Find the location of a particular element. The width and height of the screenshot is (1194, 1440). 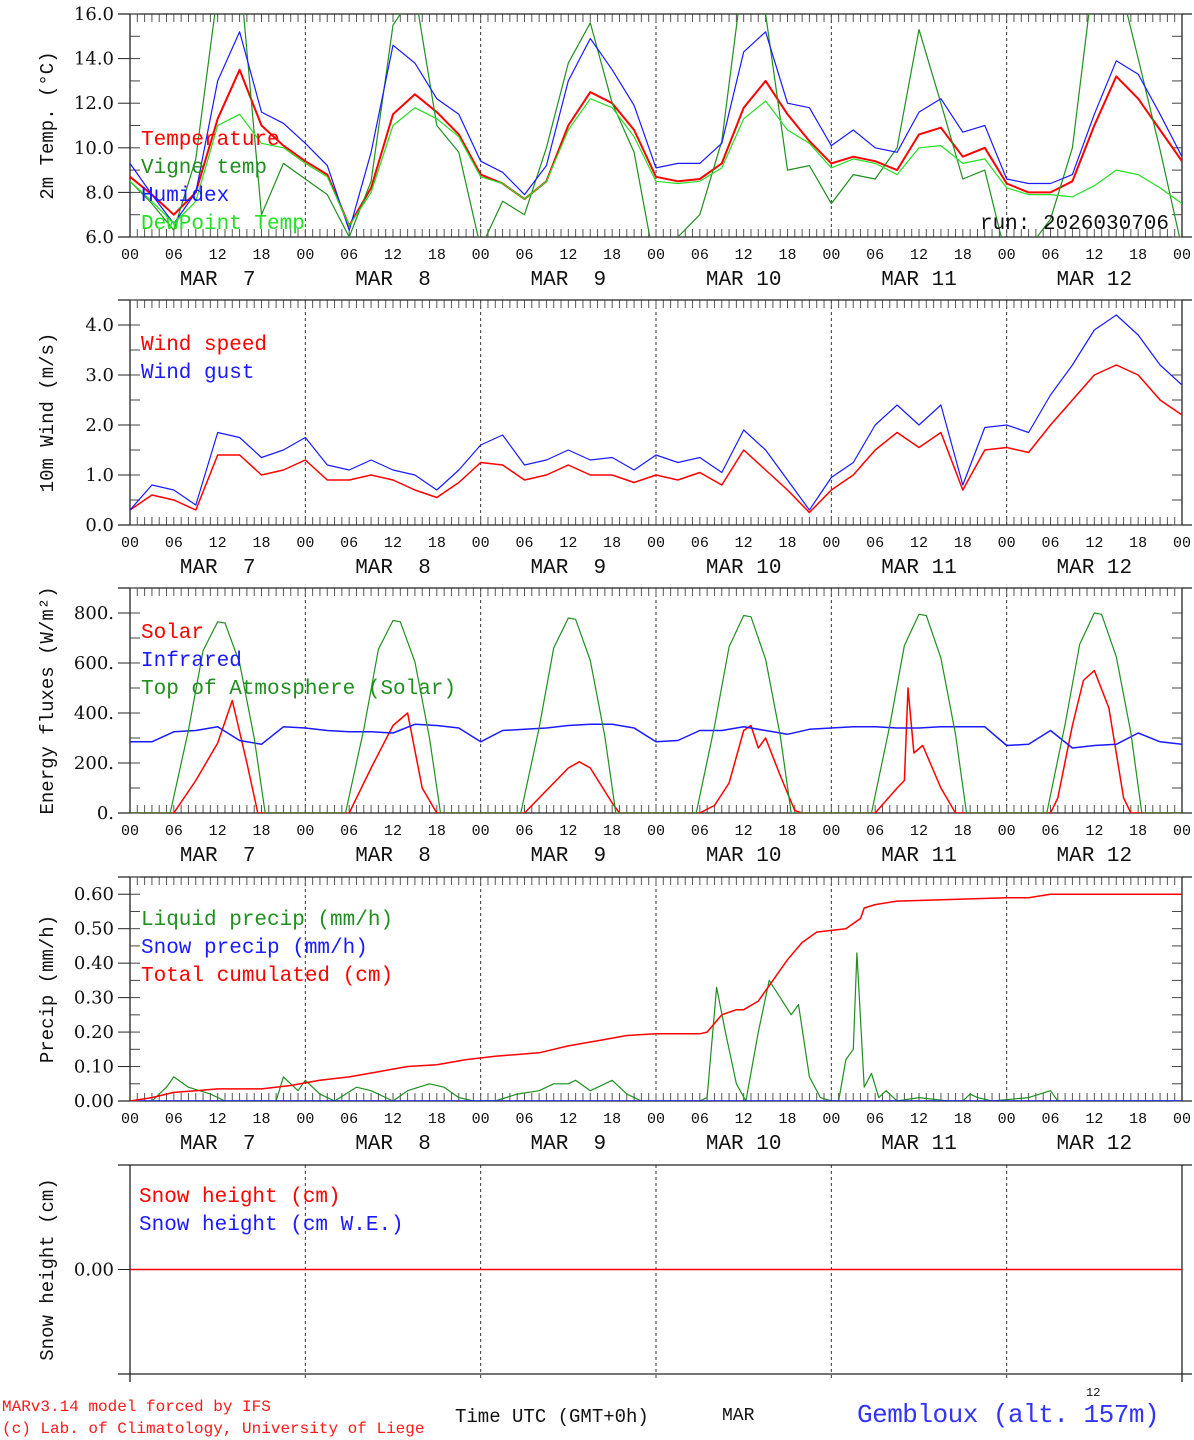

y-tick-label: 10.0 is located at coordinates (94, 148).